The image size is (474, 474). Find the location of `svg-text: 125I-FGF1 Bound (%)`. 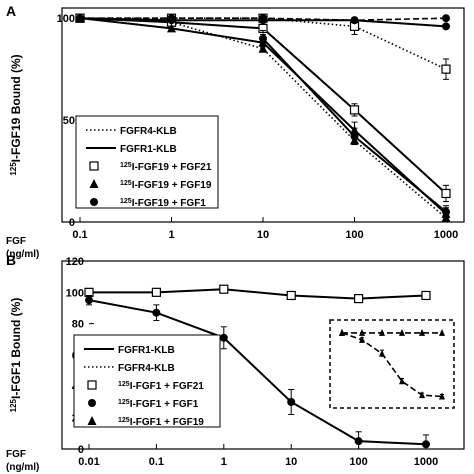

svg-text: 125I-FGF1 Bound (%) is located at coordinates (16, 355).